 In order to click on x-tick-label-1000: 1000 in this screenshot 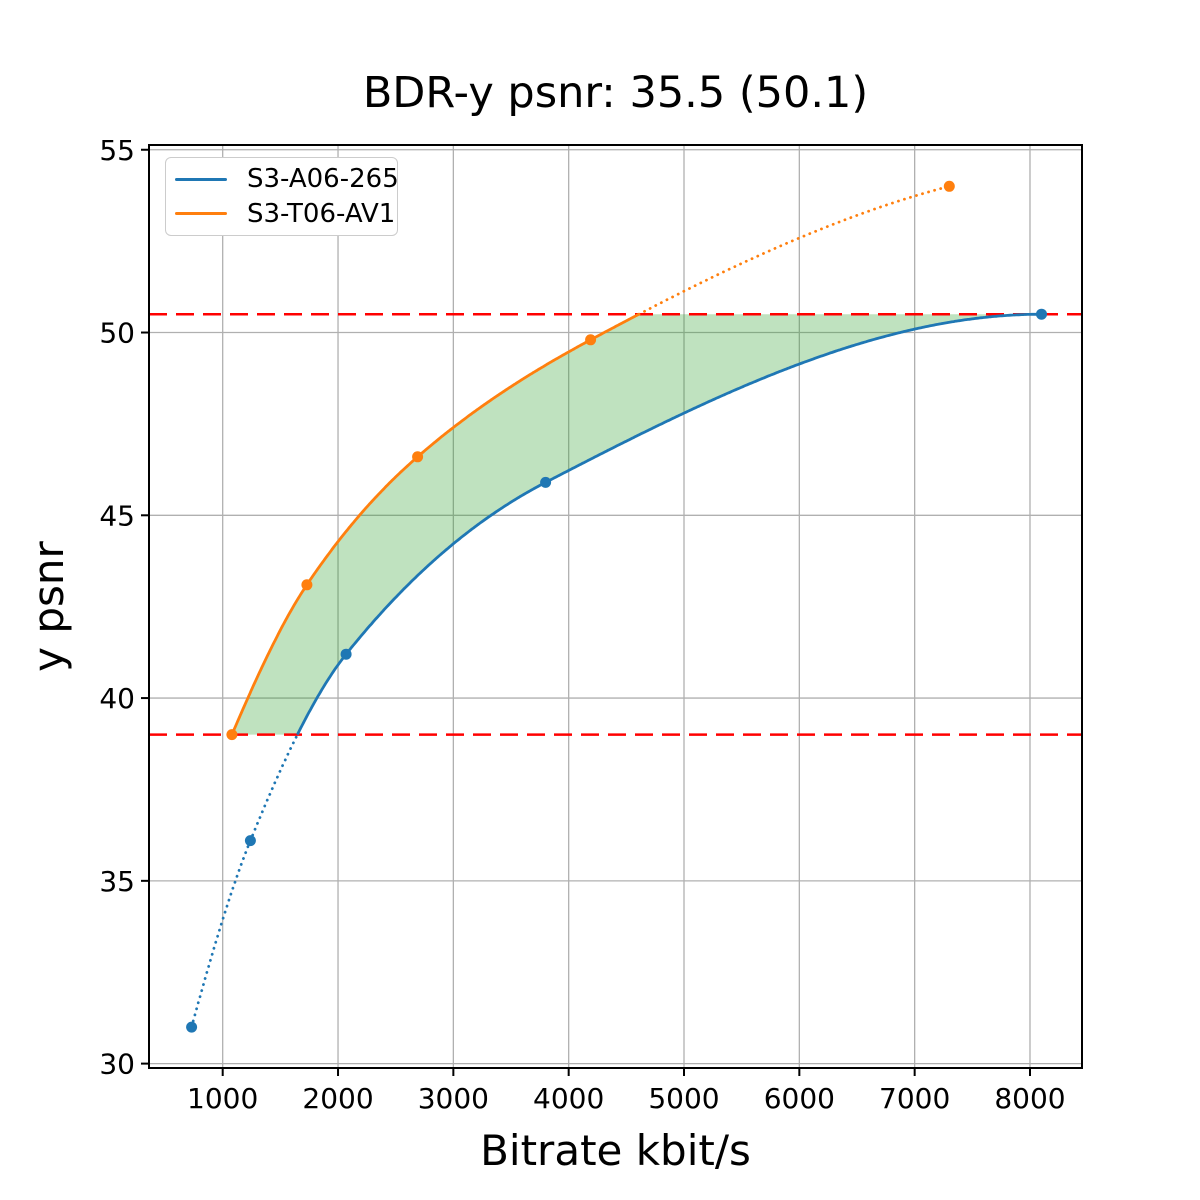, I will do `click(222, 1098)`.